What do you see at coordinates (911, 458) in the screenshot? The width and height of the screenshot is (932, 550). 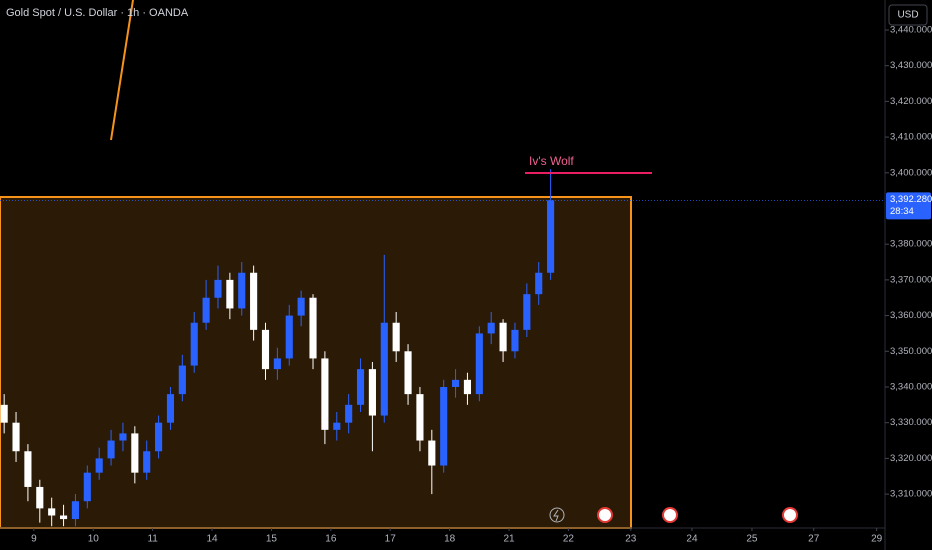 I see `y-tick-label: 3,320.000` at bounding box center [911, 458].